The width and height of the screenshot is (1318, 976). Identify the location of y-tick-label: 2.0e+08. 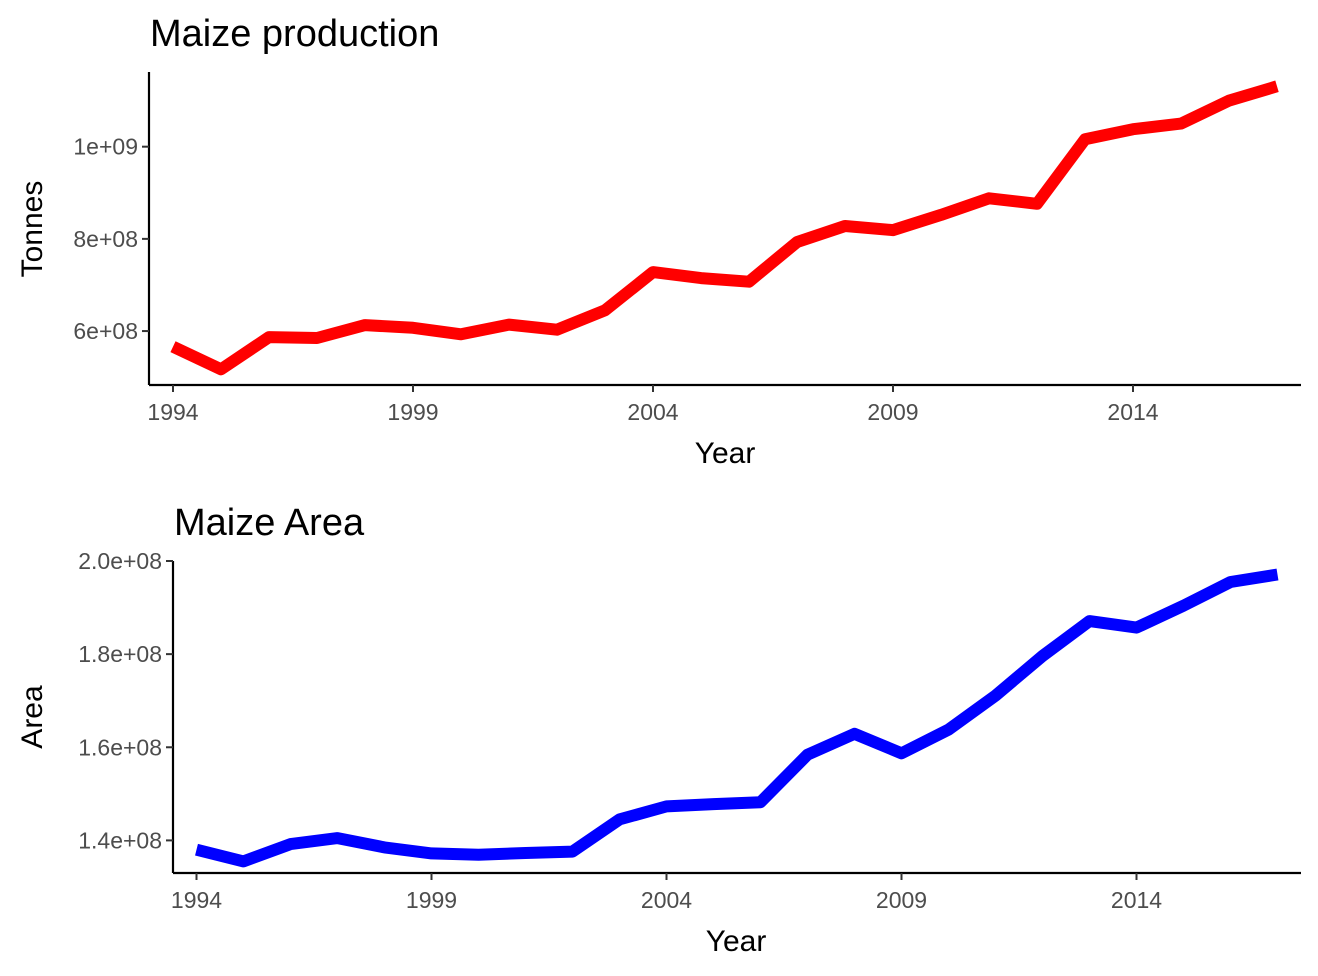
(120, 561).